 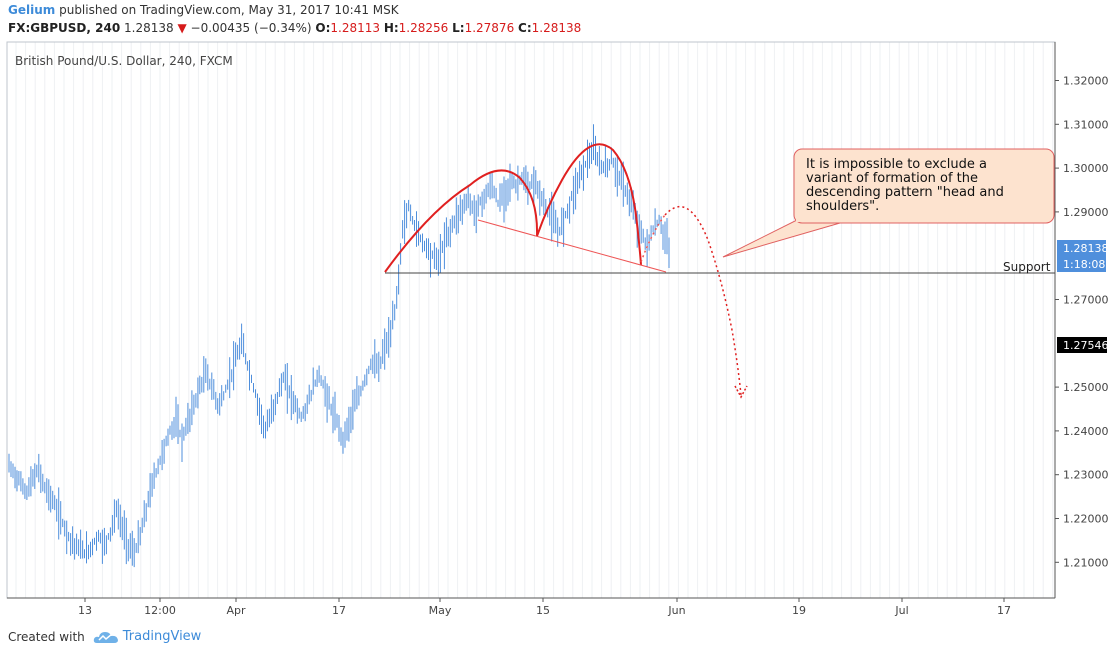 I want to click on countdown-tag-text: 1:18:08, so click(x=1084, y=264).